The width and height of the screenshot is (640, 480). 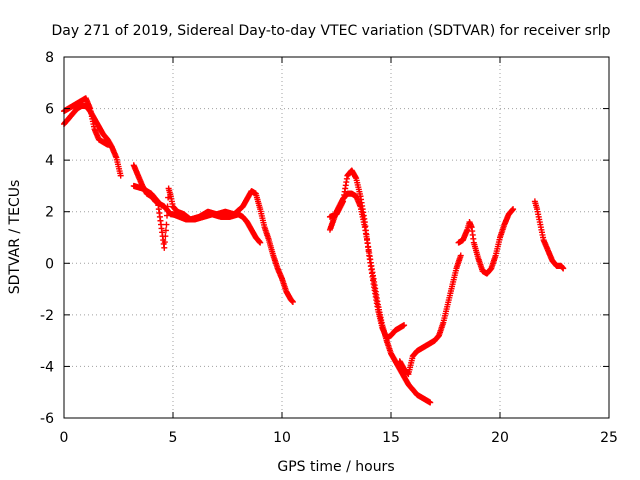 I want to click on y-tick-label: 8, so click(x=49, y=58).